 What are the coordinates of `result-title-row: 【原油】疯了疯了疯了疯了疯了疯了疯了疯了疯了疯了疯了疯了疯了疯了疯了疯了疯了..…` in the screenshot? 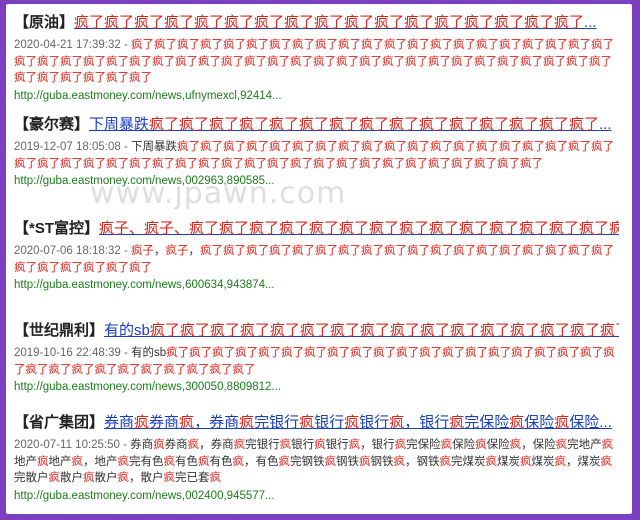 It's located at (316, 23).